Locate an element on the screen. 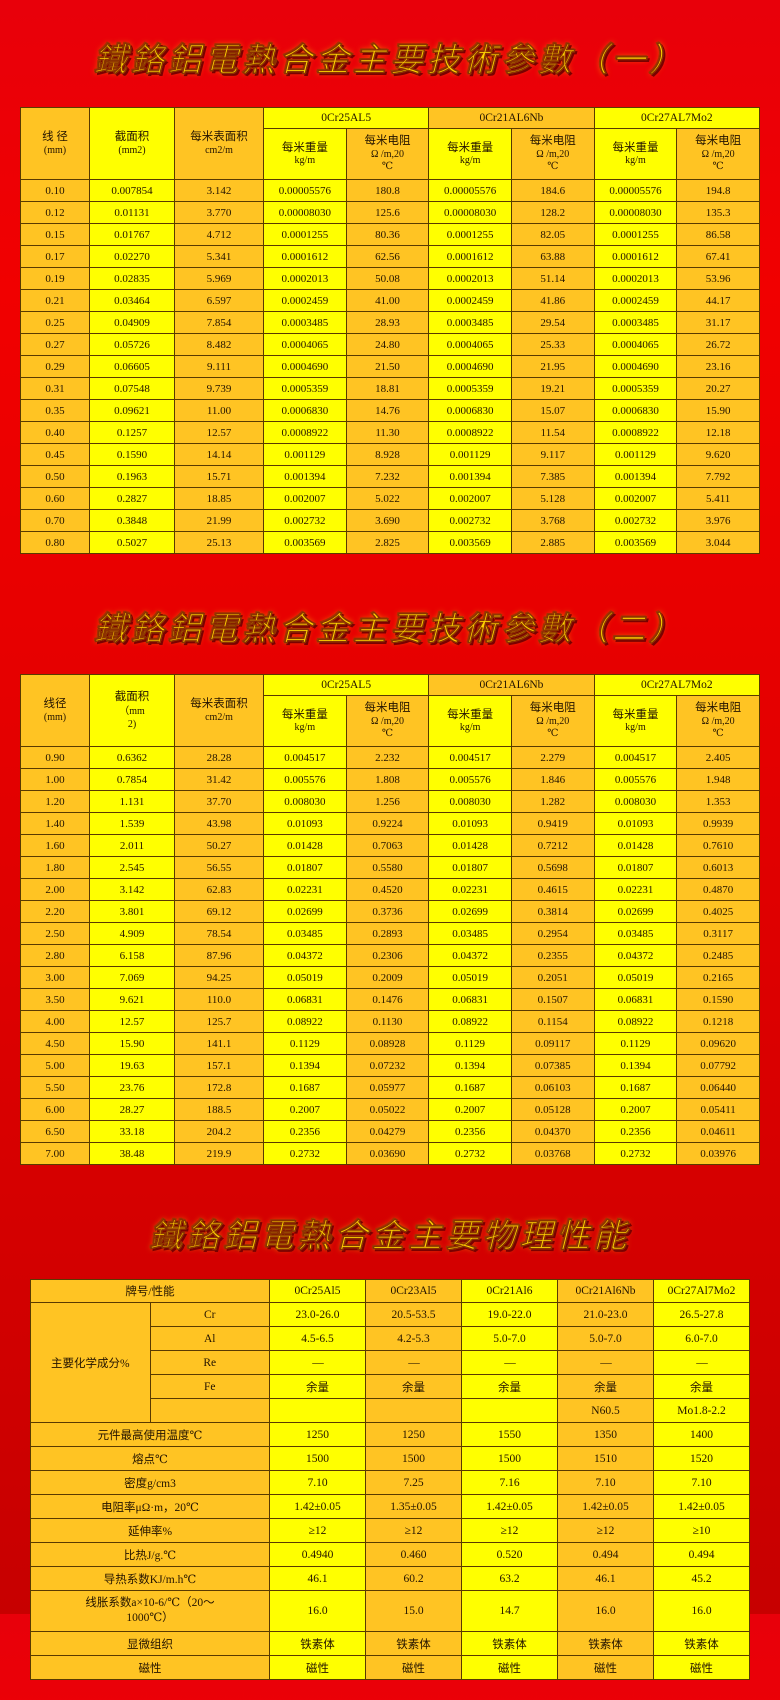 This screenshot has height=1700, width=780. cell-r8-c4: 0.2893 is located at coordinates (387, 933).